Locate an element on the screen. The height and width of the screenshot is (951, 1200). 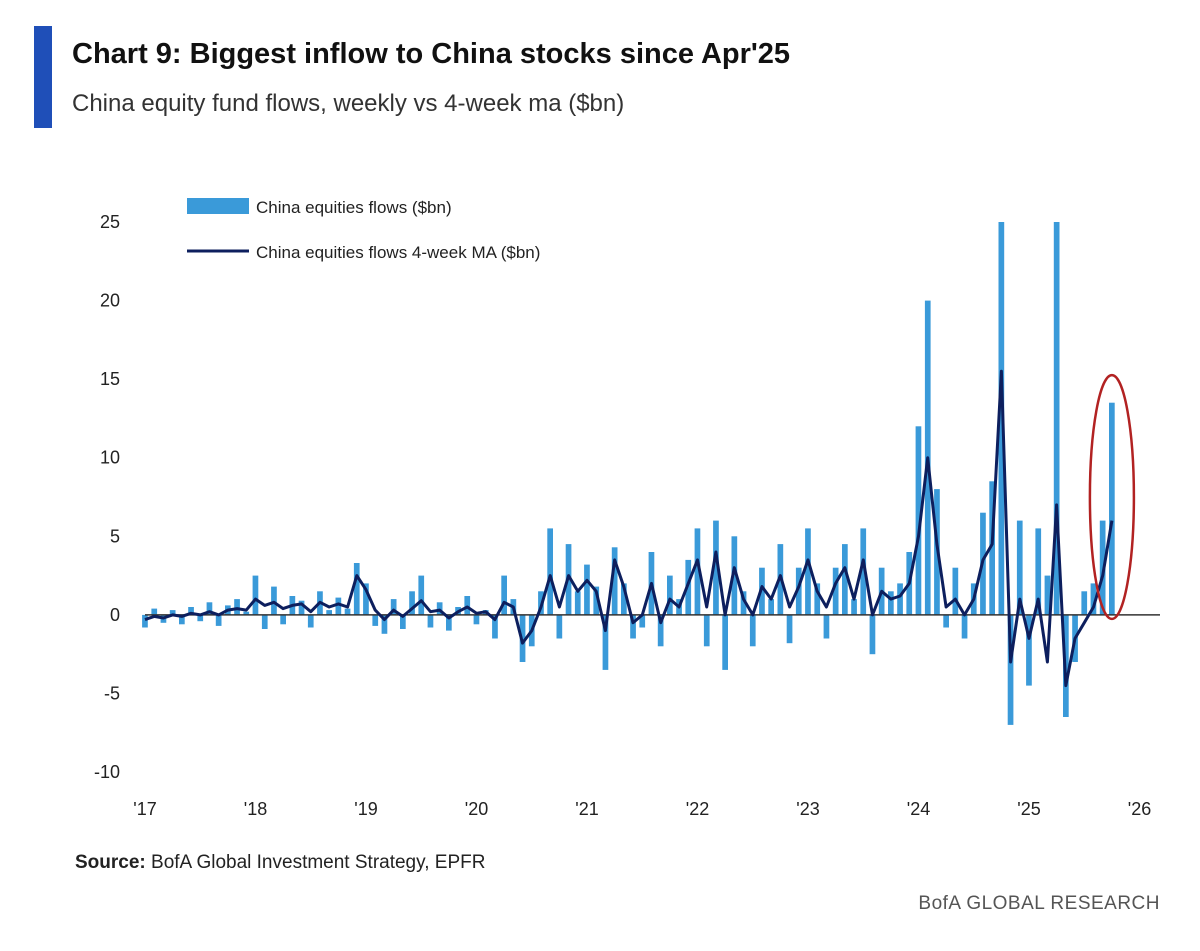
brand-label: BofA GLOBAL RESEARCH is located at coordinates (1039, 903).